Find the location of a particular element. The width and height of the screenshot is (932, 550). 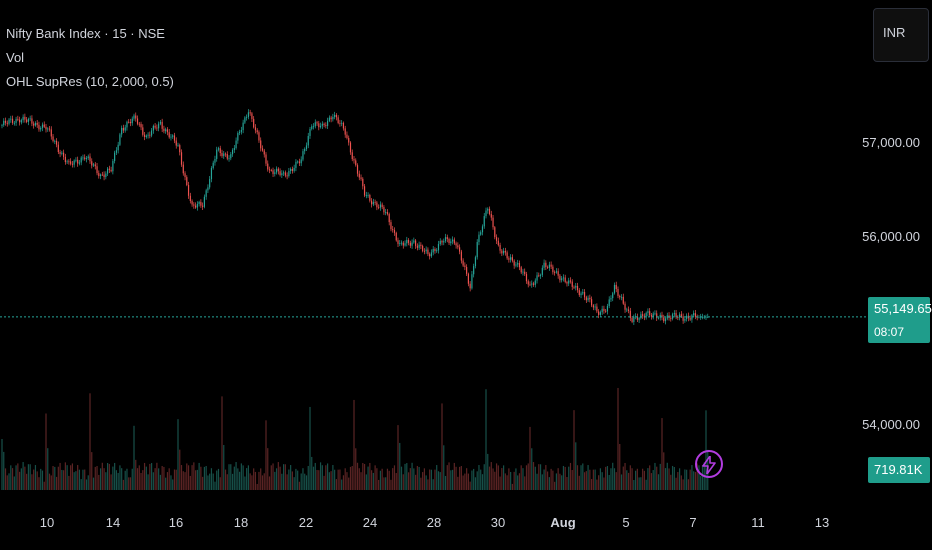

volume-indicator-label: Vol is located at coordinates (15, 57).